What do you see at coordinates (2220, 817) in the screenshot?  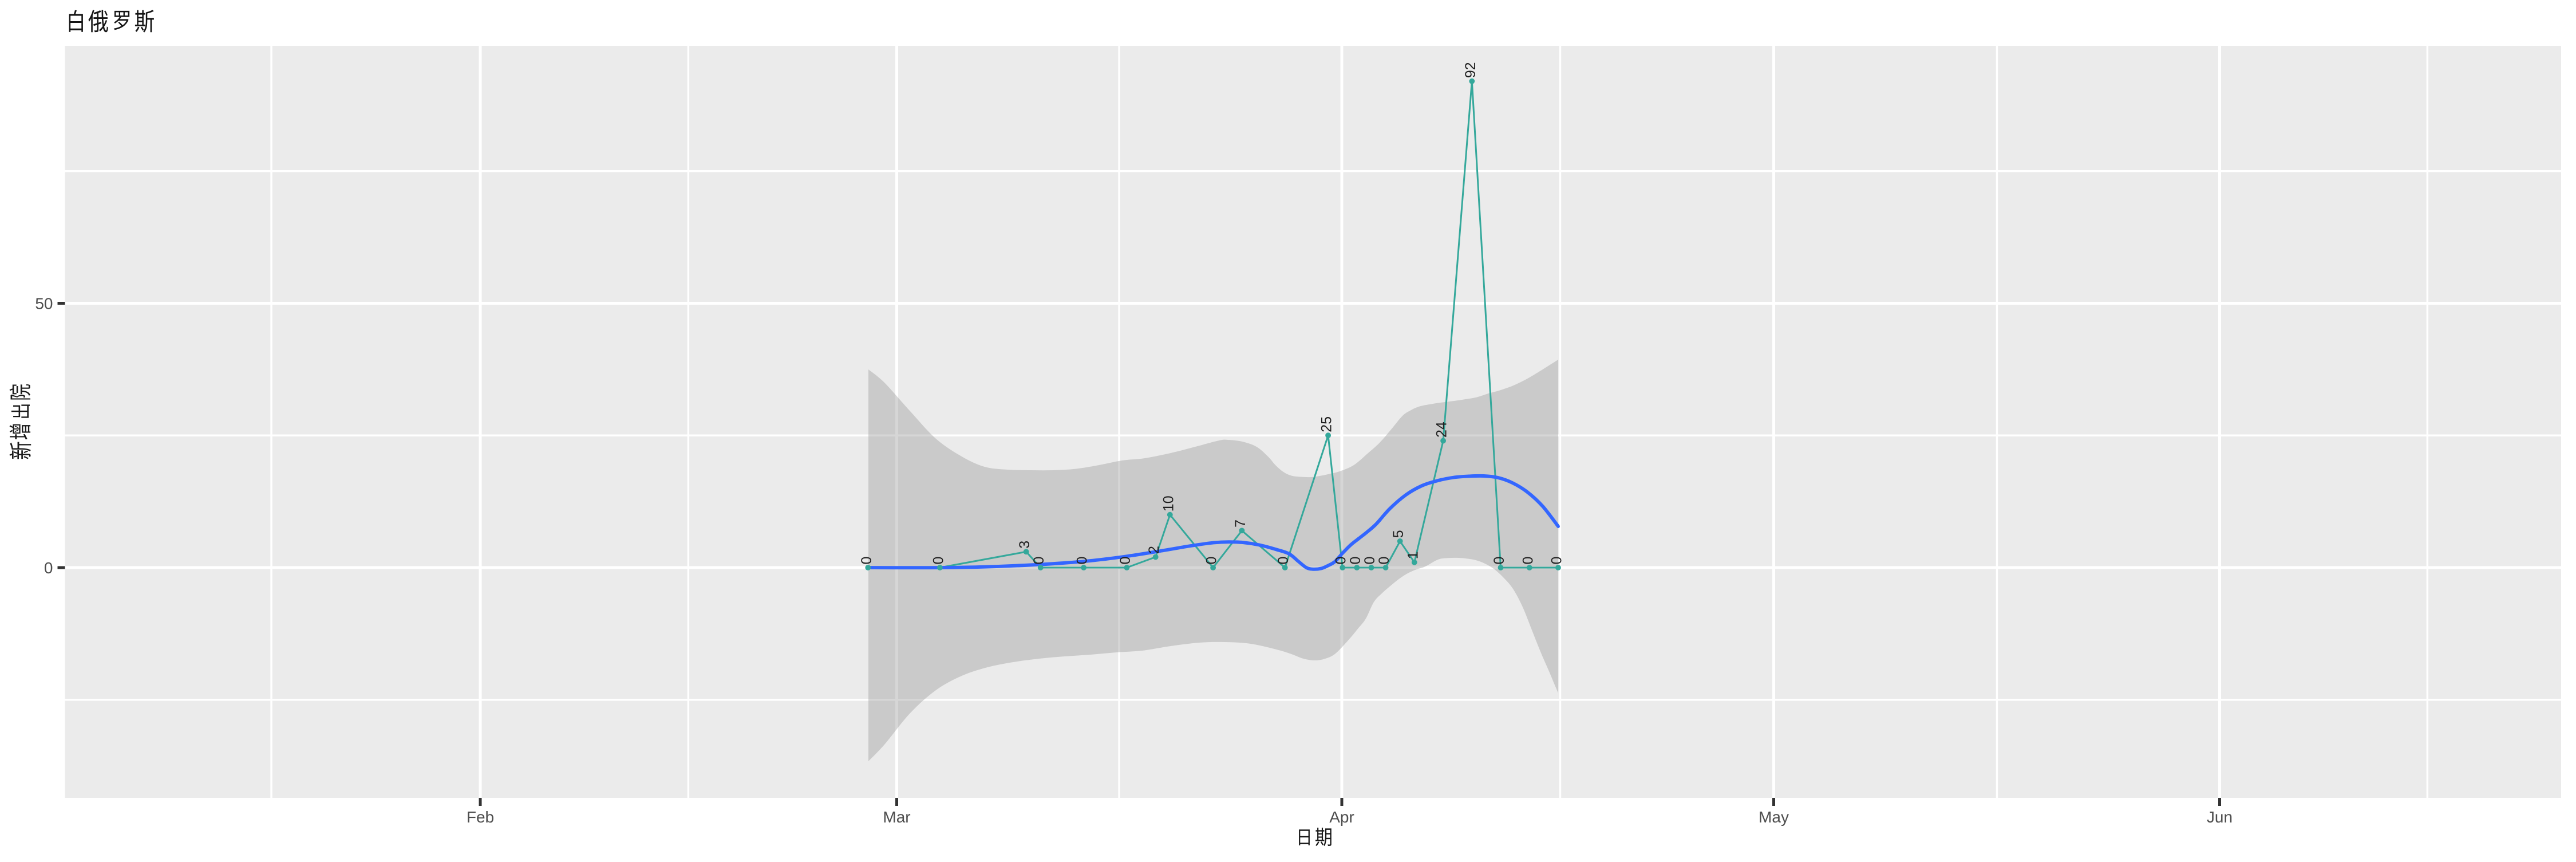 I see `svg-text: Jun` at bounding box center [2220, 817].